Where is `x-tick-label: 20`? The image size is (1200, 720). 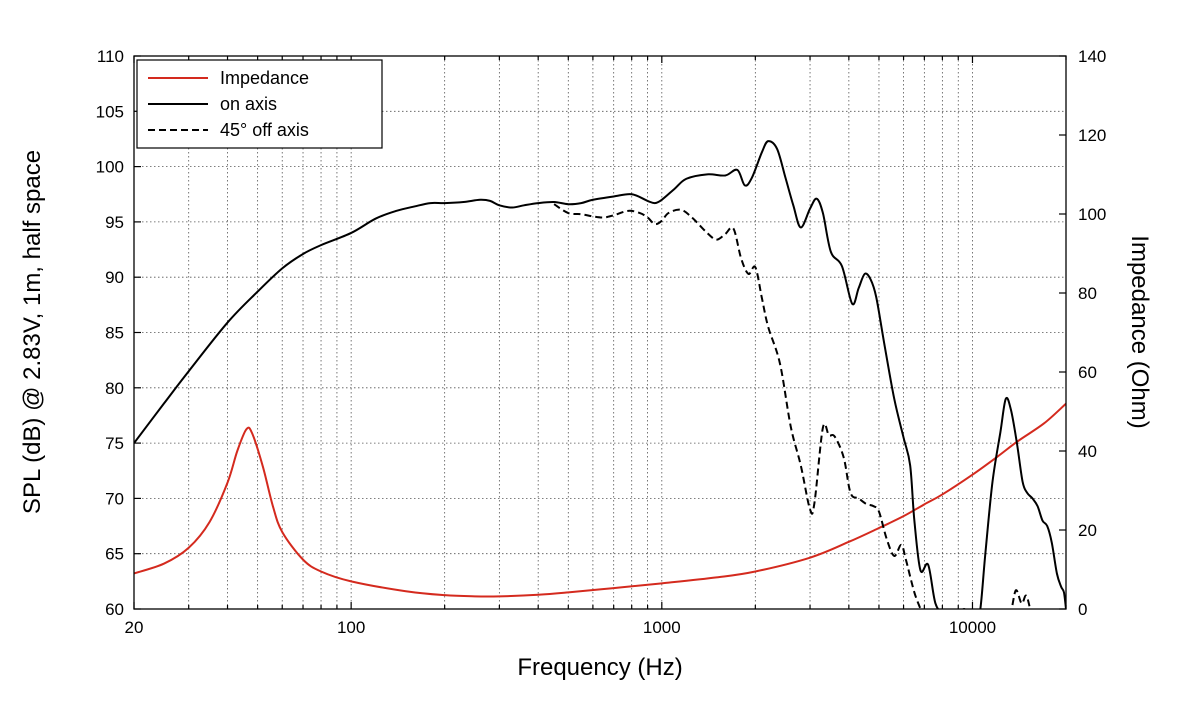 x-tick-label: 20 is located at coordinates (134, 627).